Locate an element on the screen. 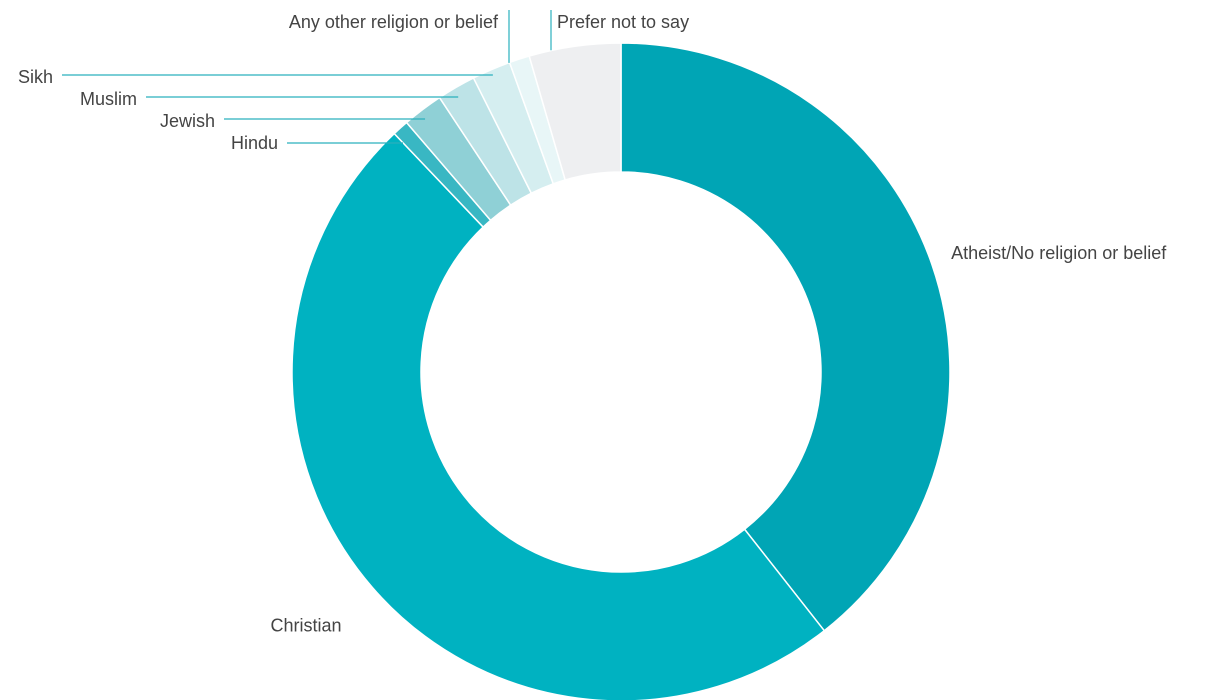  label-atheist-no-religion-or-belief: Atheist/No religion or belief is located at coordinates (1059, 253).